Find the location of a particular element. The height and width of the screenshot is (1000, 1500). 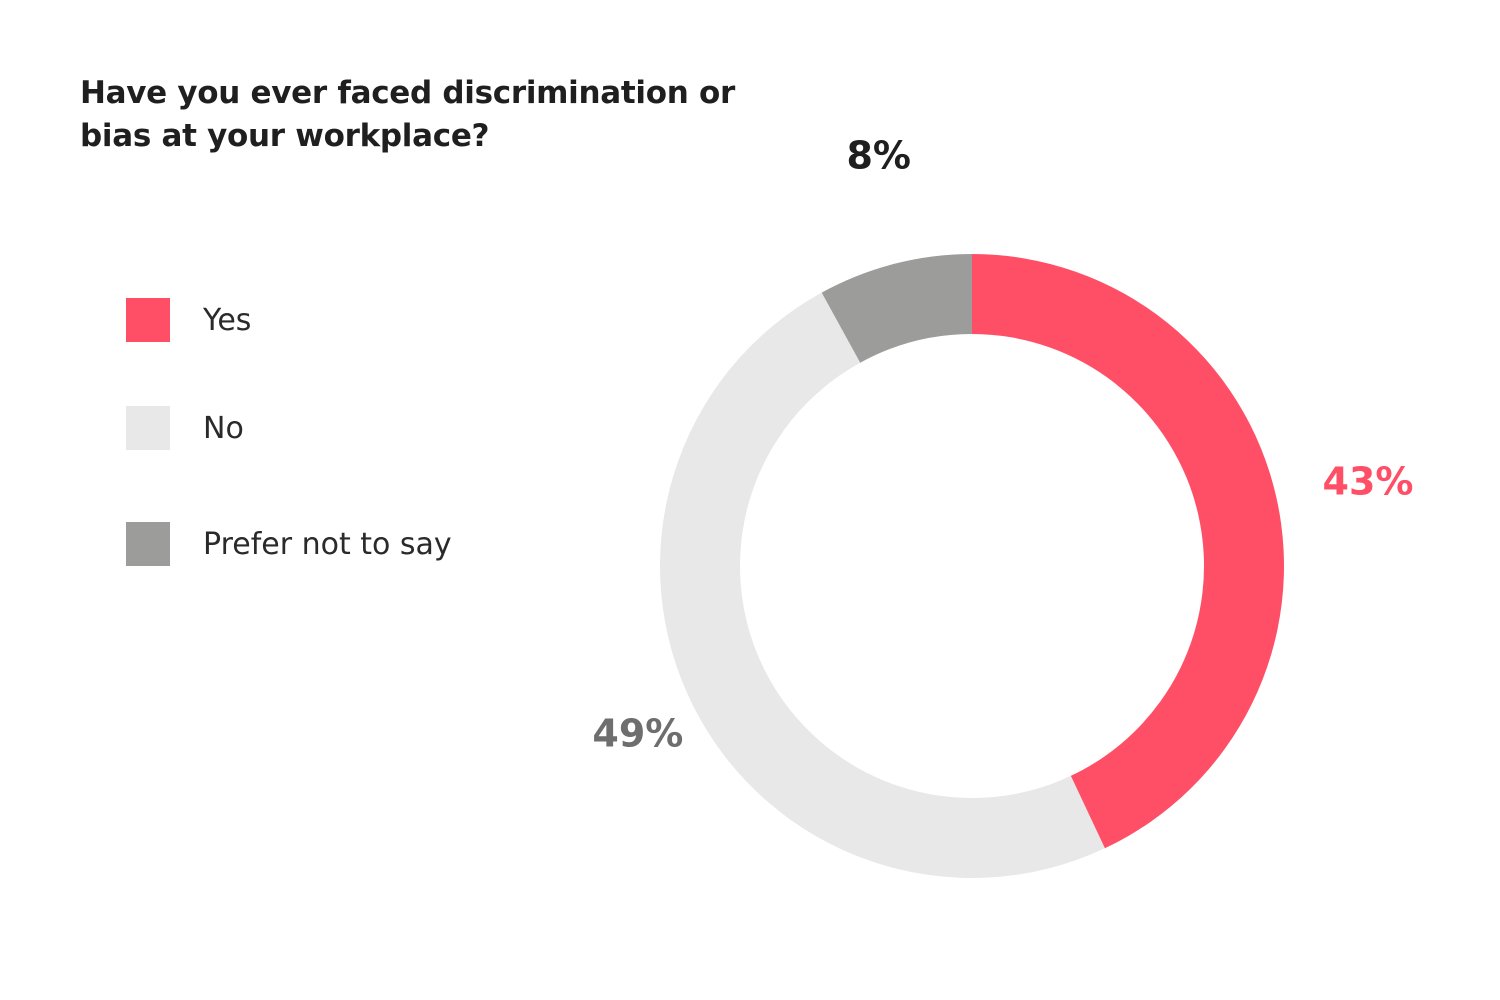

data-label-prefer-not-to-say: 8% is located at coordinates (878, 155).